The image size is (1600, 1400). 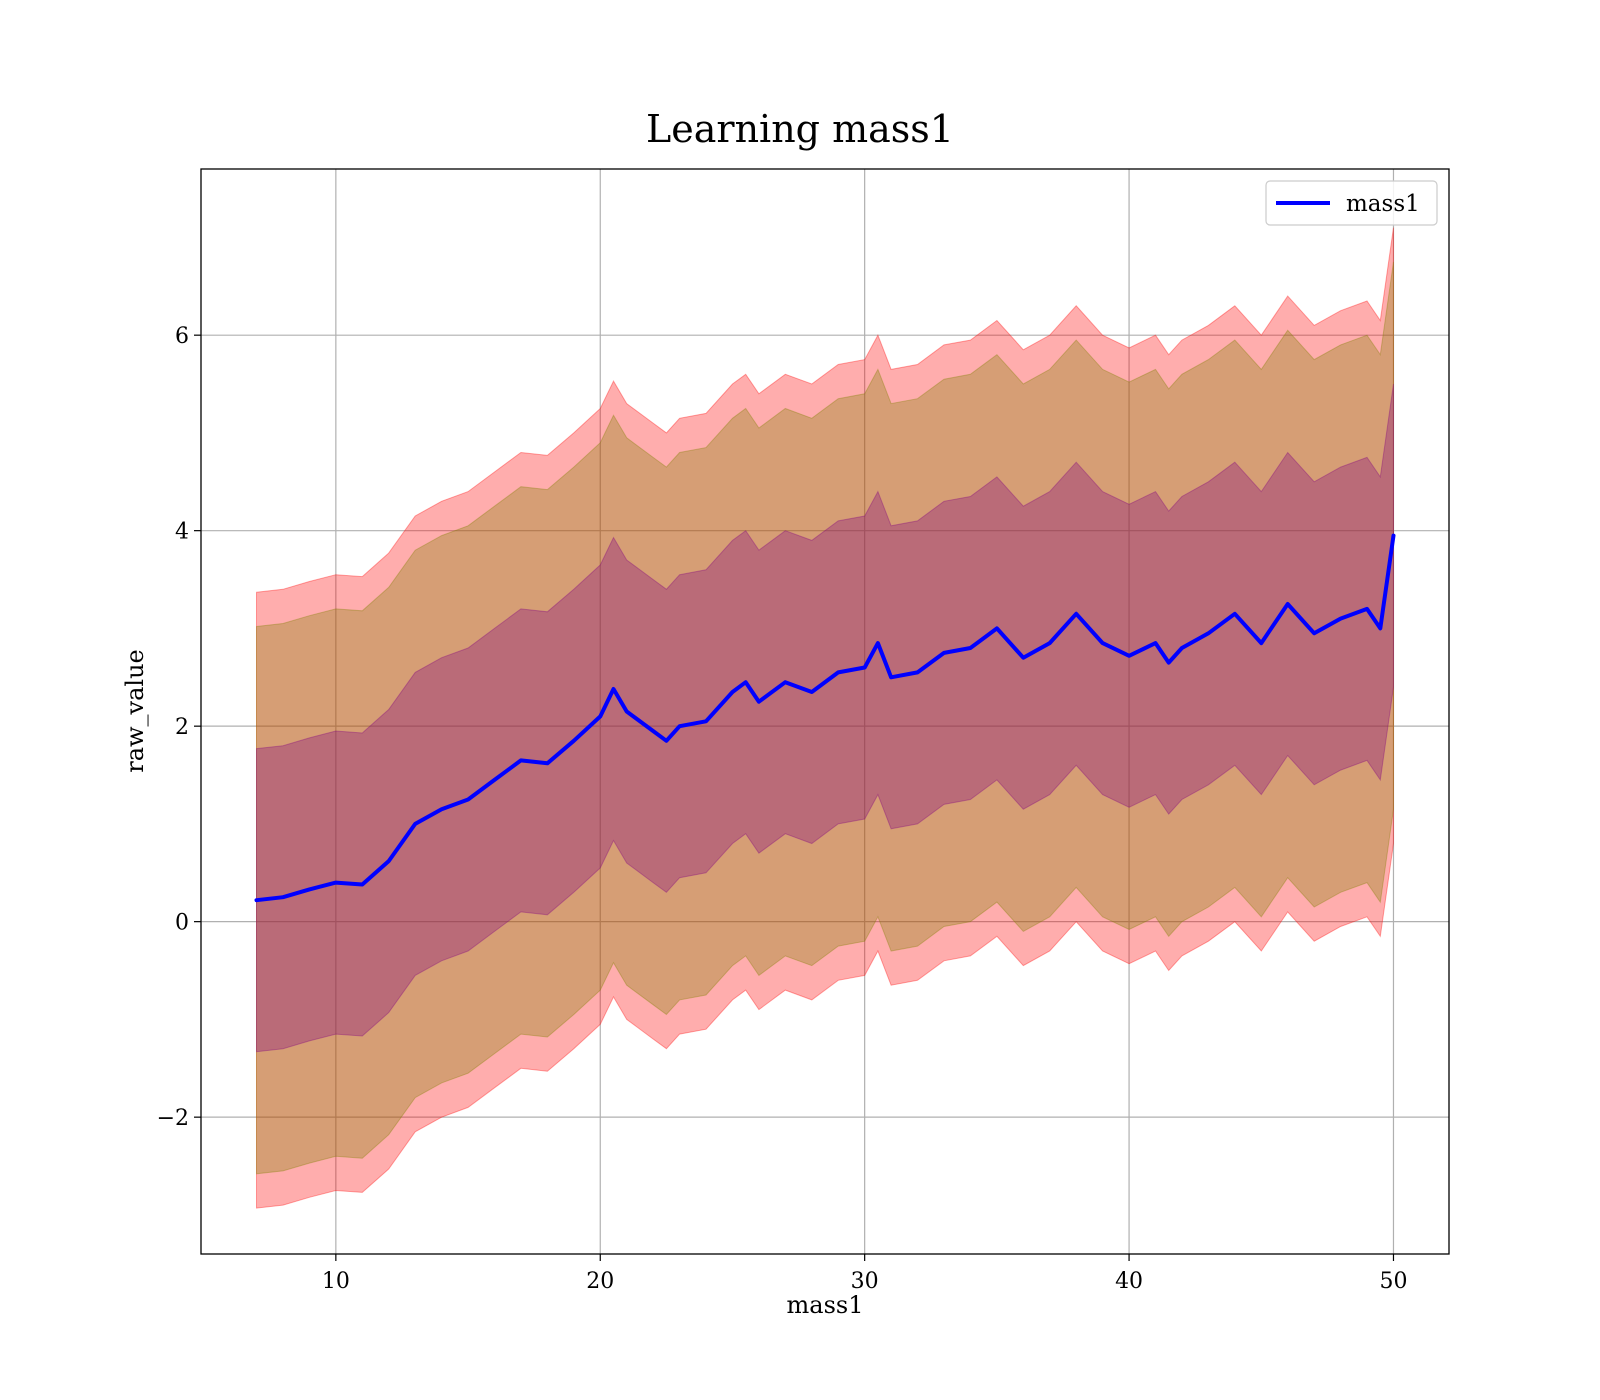 I want to click on x-axis-label: mass1, so click(x=825, y=1305).